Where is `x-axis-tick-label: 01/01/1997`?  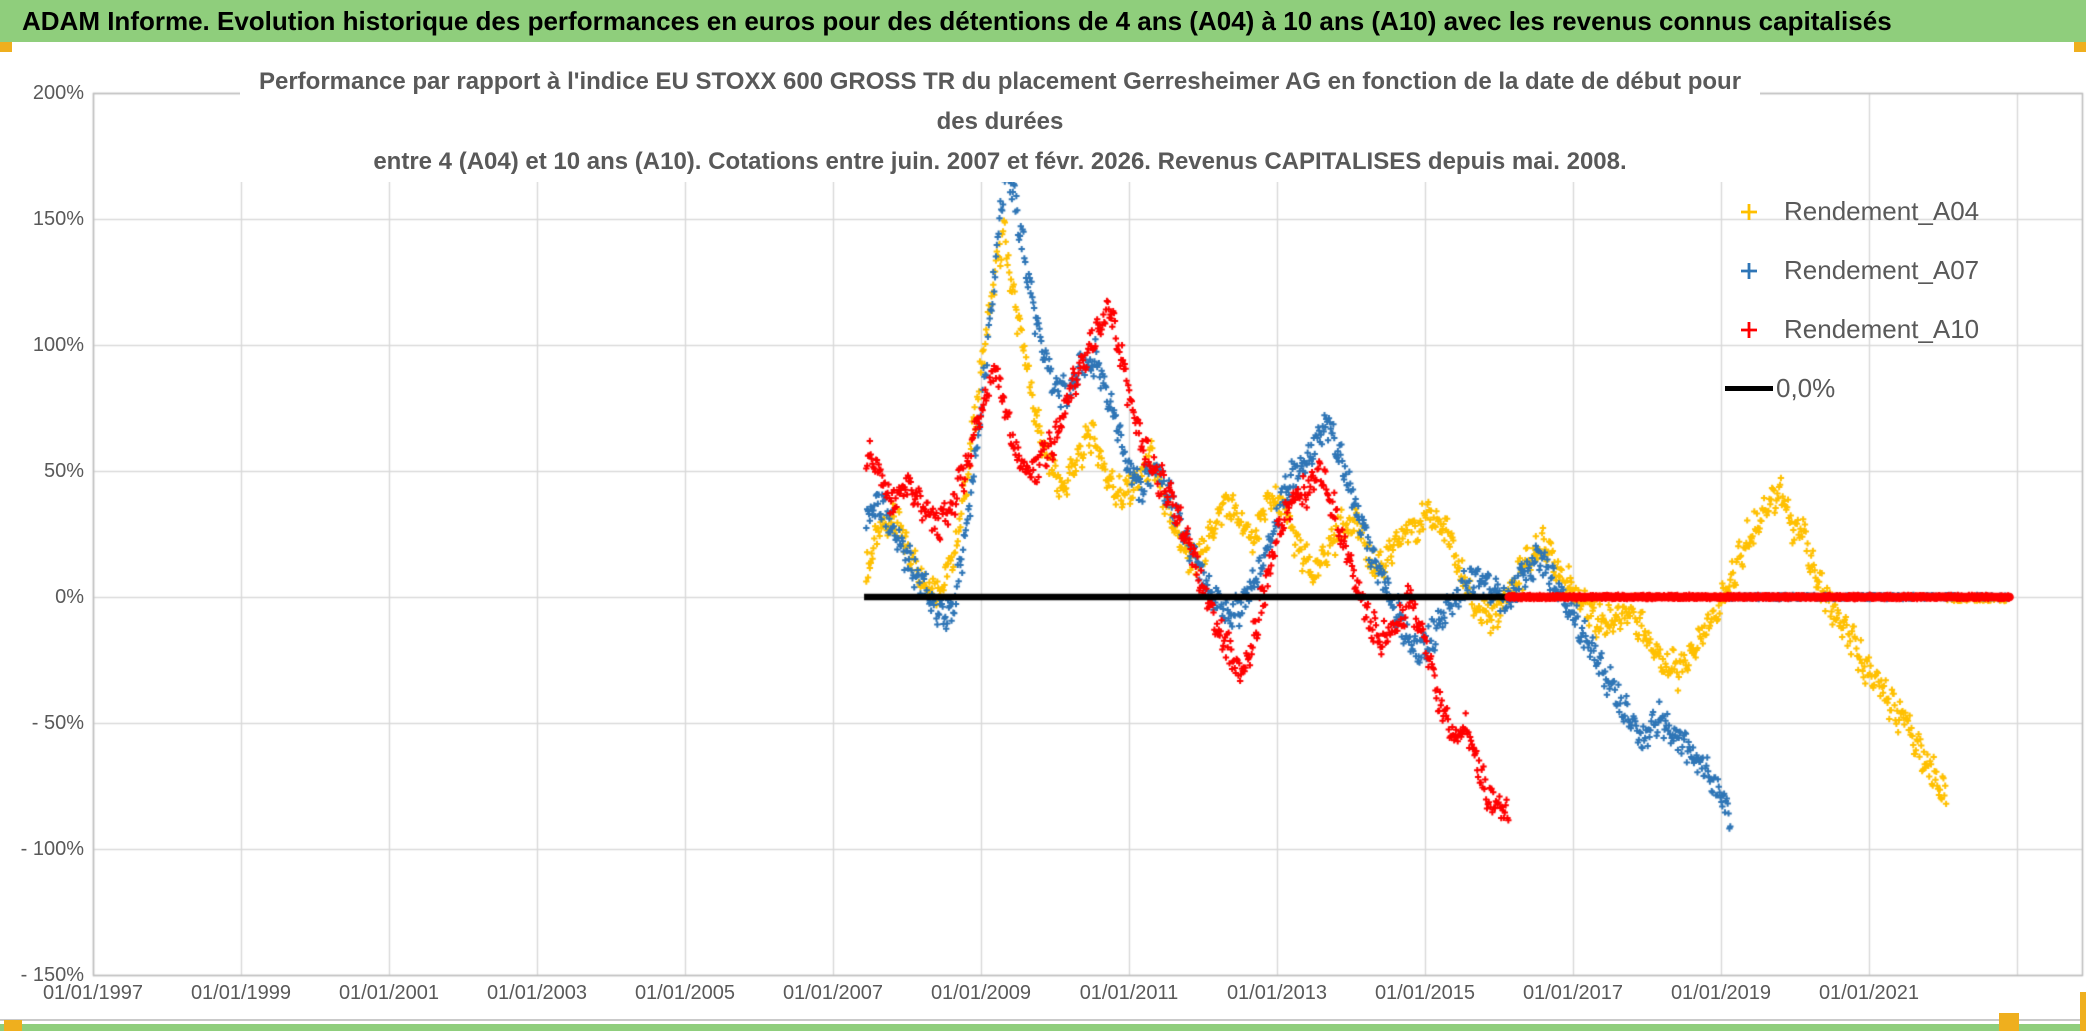
x-axis-tick-label: 01/01/1997 is located at coordinates (93, 993).